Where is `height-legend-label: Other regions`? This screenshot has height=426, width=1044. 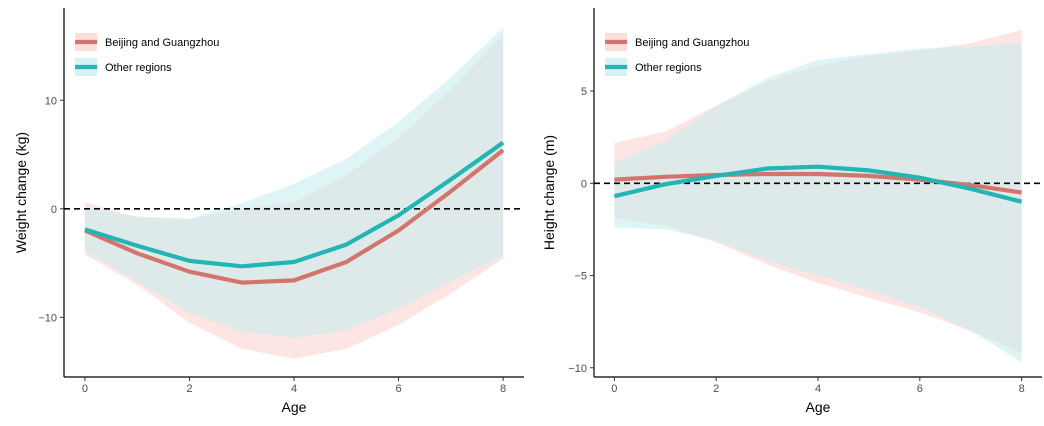
height-legend-label: Other regions is located at coordinates (668, 68).